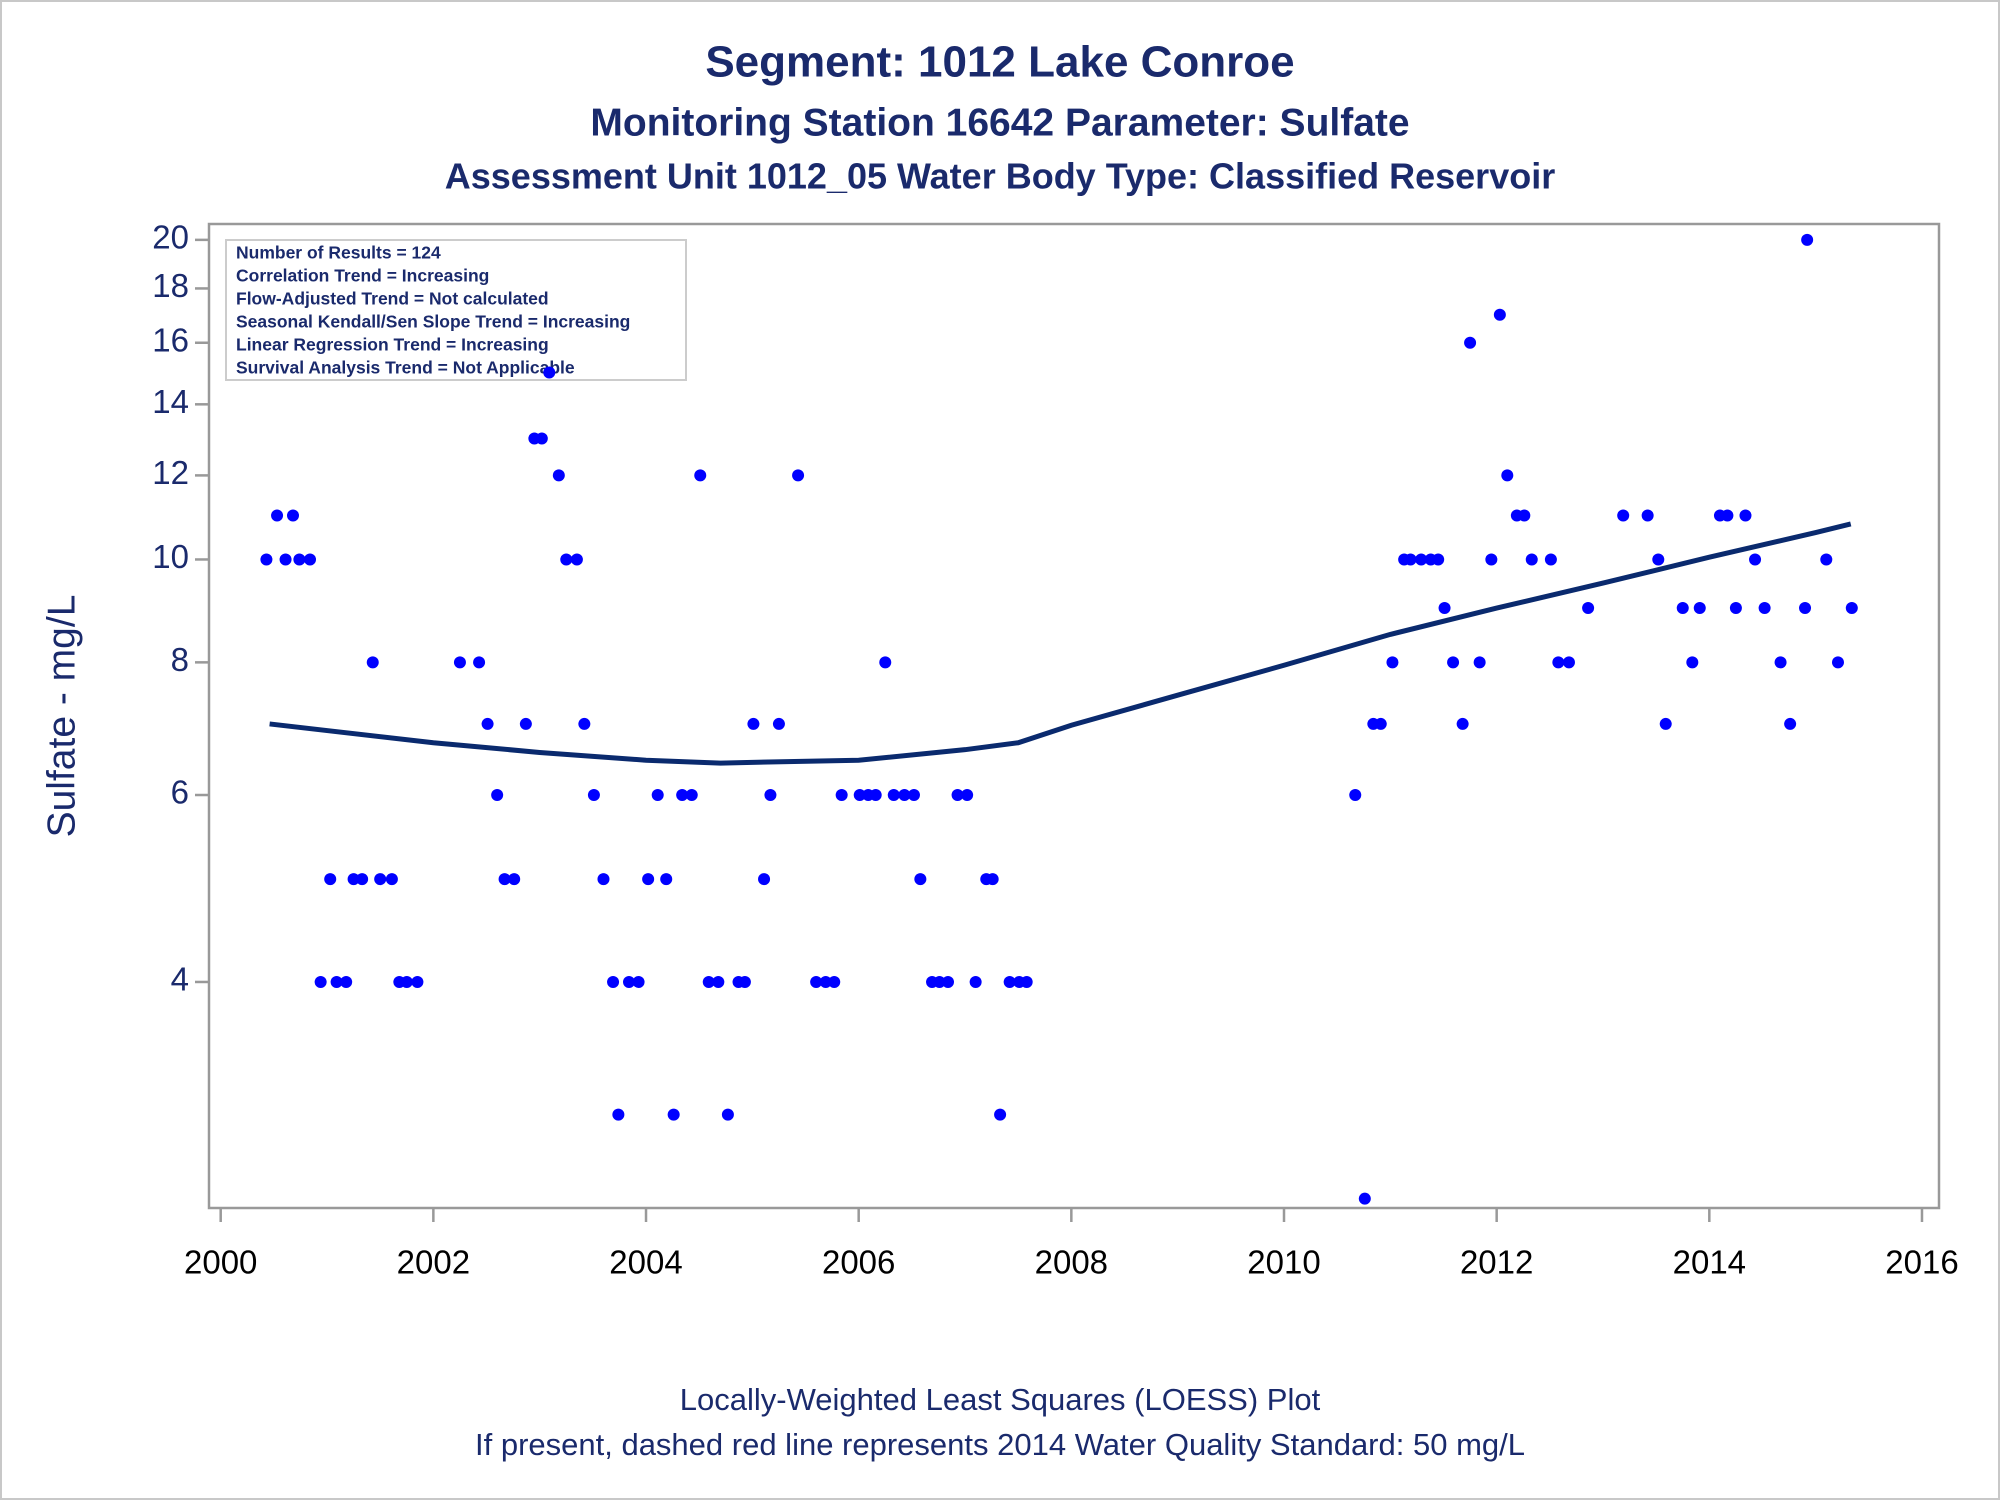  I want to click on x-tick-label: 2006, so click(858, 1262).